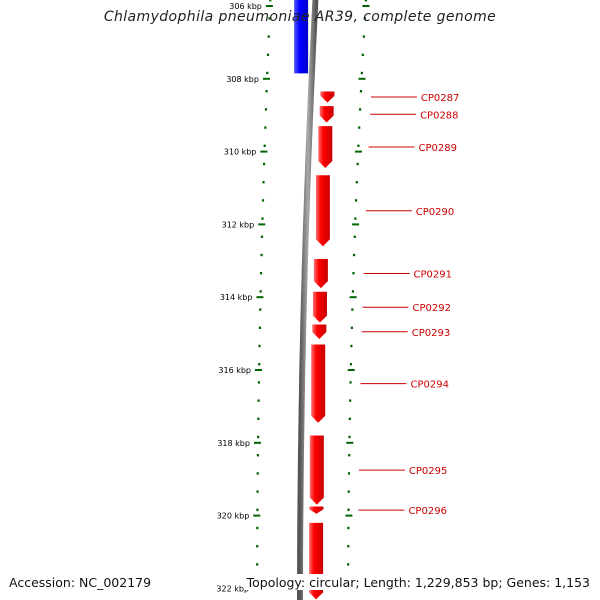 The height and width of the screenshot is (600, 600). I want to click on forward-gene-block, so click(301, 37).